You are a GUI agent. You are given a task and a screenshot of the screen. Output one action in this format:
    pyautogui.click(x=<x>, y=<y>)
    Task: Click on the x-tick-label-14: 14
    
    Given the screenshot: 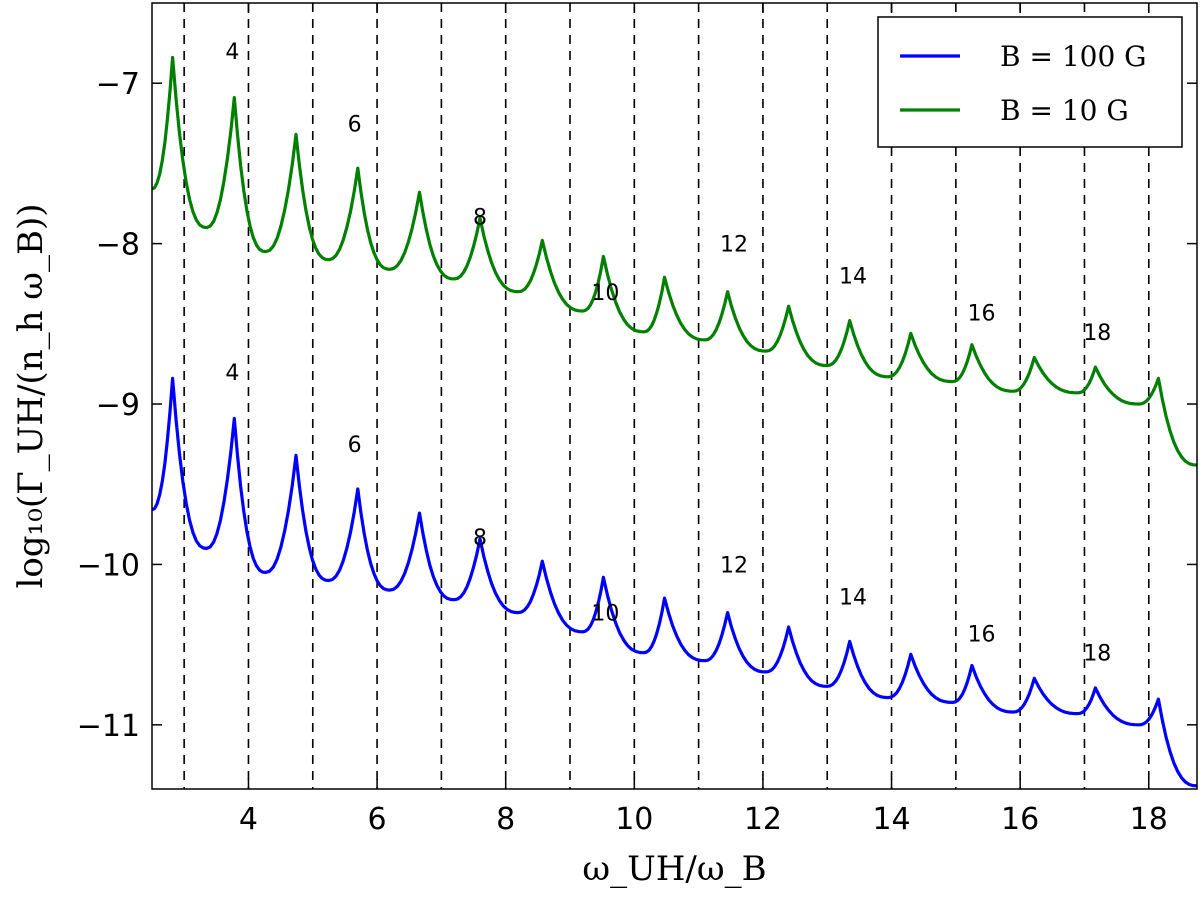 What is the action you would take?
    pyautogui.click(x=891, y=819)
    